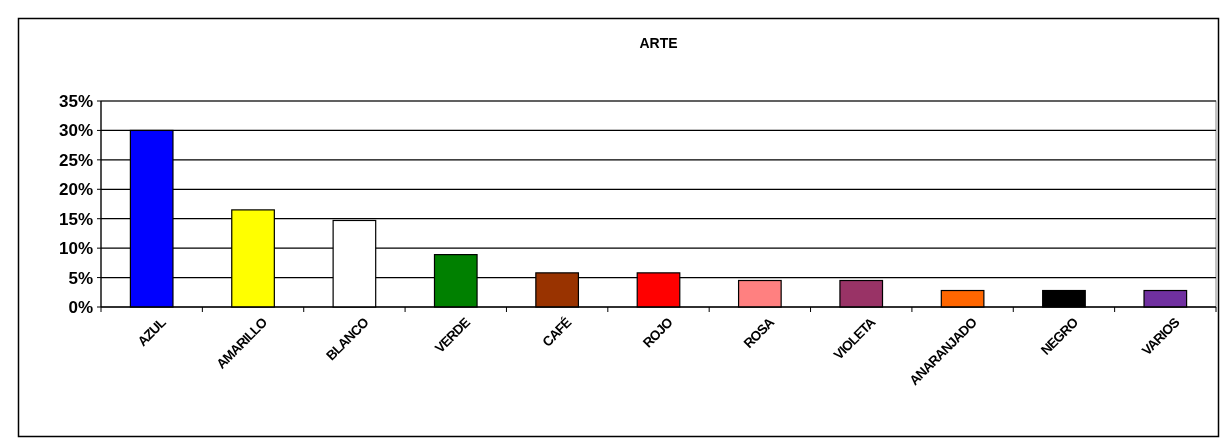 The height and width of the screenshot is (439, 1221). I want to click on y-tick-label: 0%, so click(80, 307).